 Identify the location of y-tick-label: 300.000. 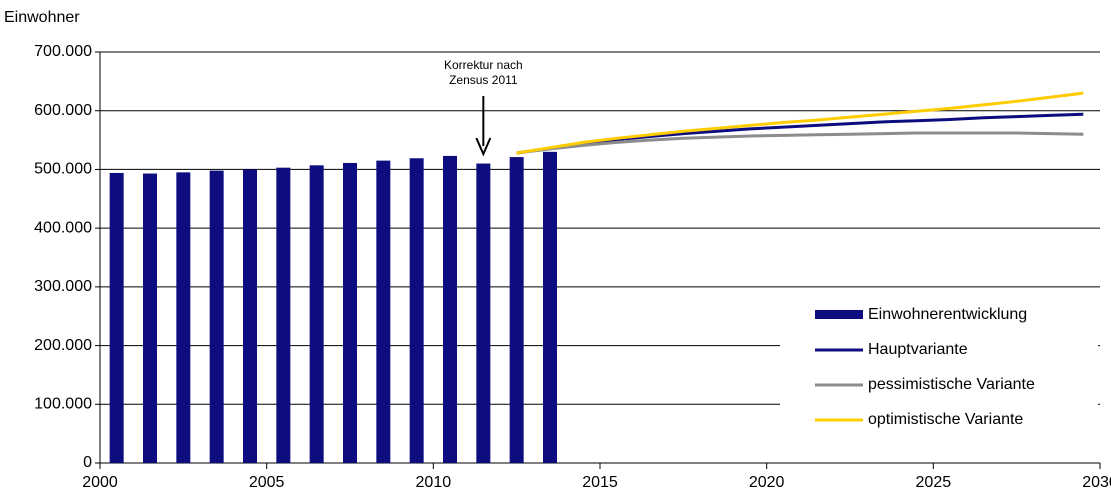
(63, 286).